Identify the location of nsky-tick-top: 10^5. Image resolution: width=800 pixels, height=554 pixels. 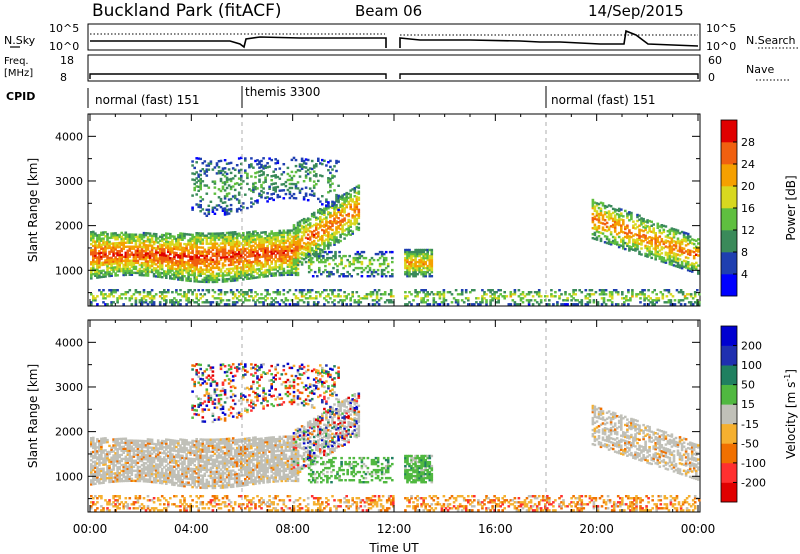
(64, 28).